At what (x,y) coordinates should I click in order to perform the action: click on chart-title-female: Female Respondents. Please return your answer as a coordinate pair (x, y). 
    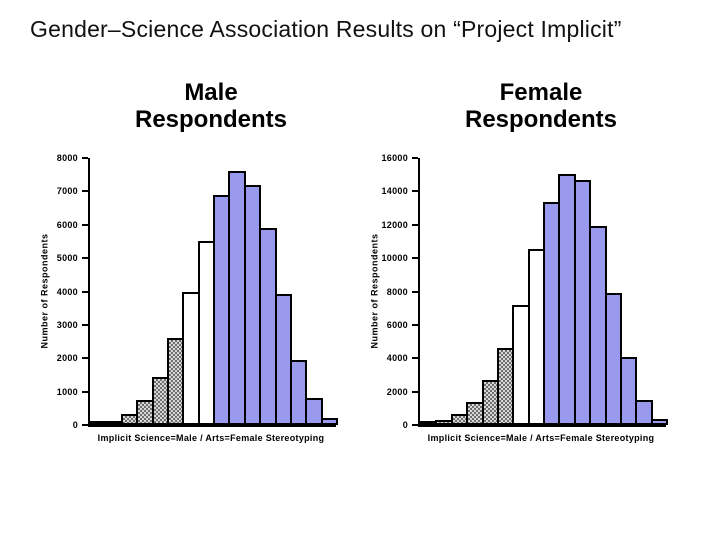
    Looking at the image, I should click on (540, 106).